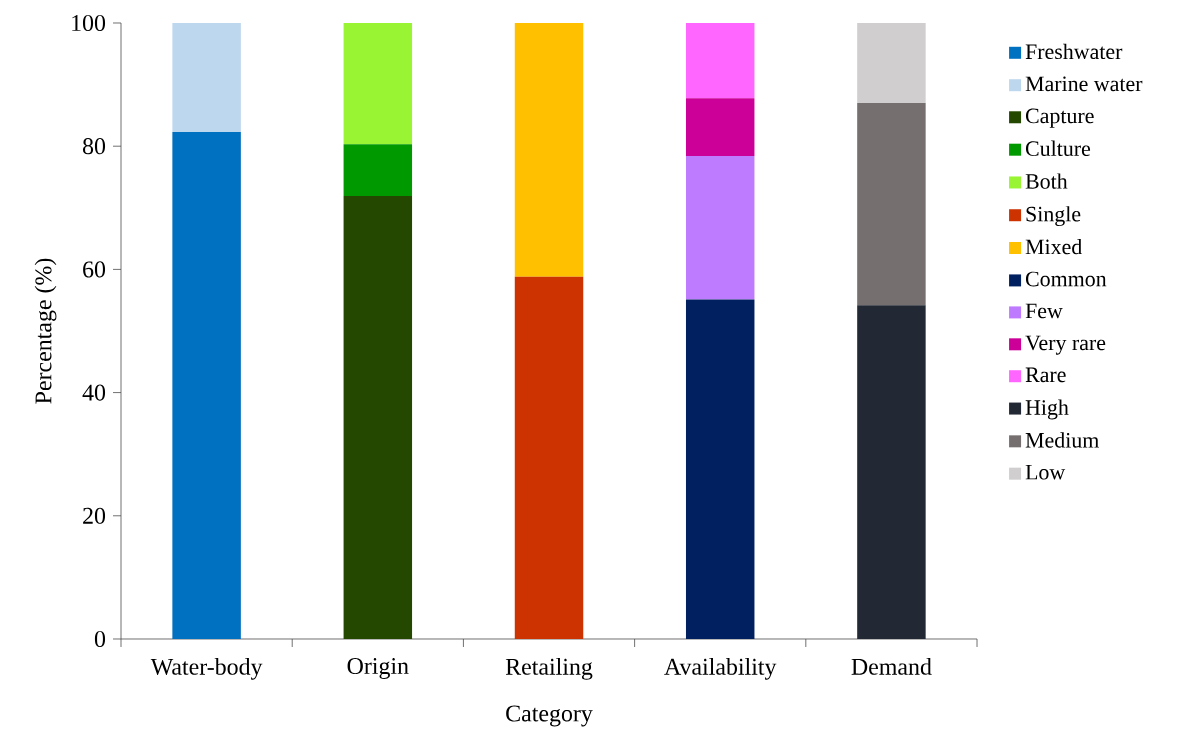 This screenshot has height=748, width=1192. I want to click on x-tick-label: Demand, so click(891, 666).